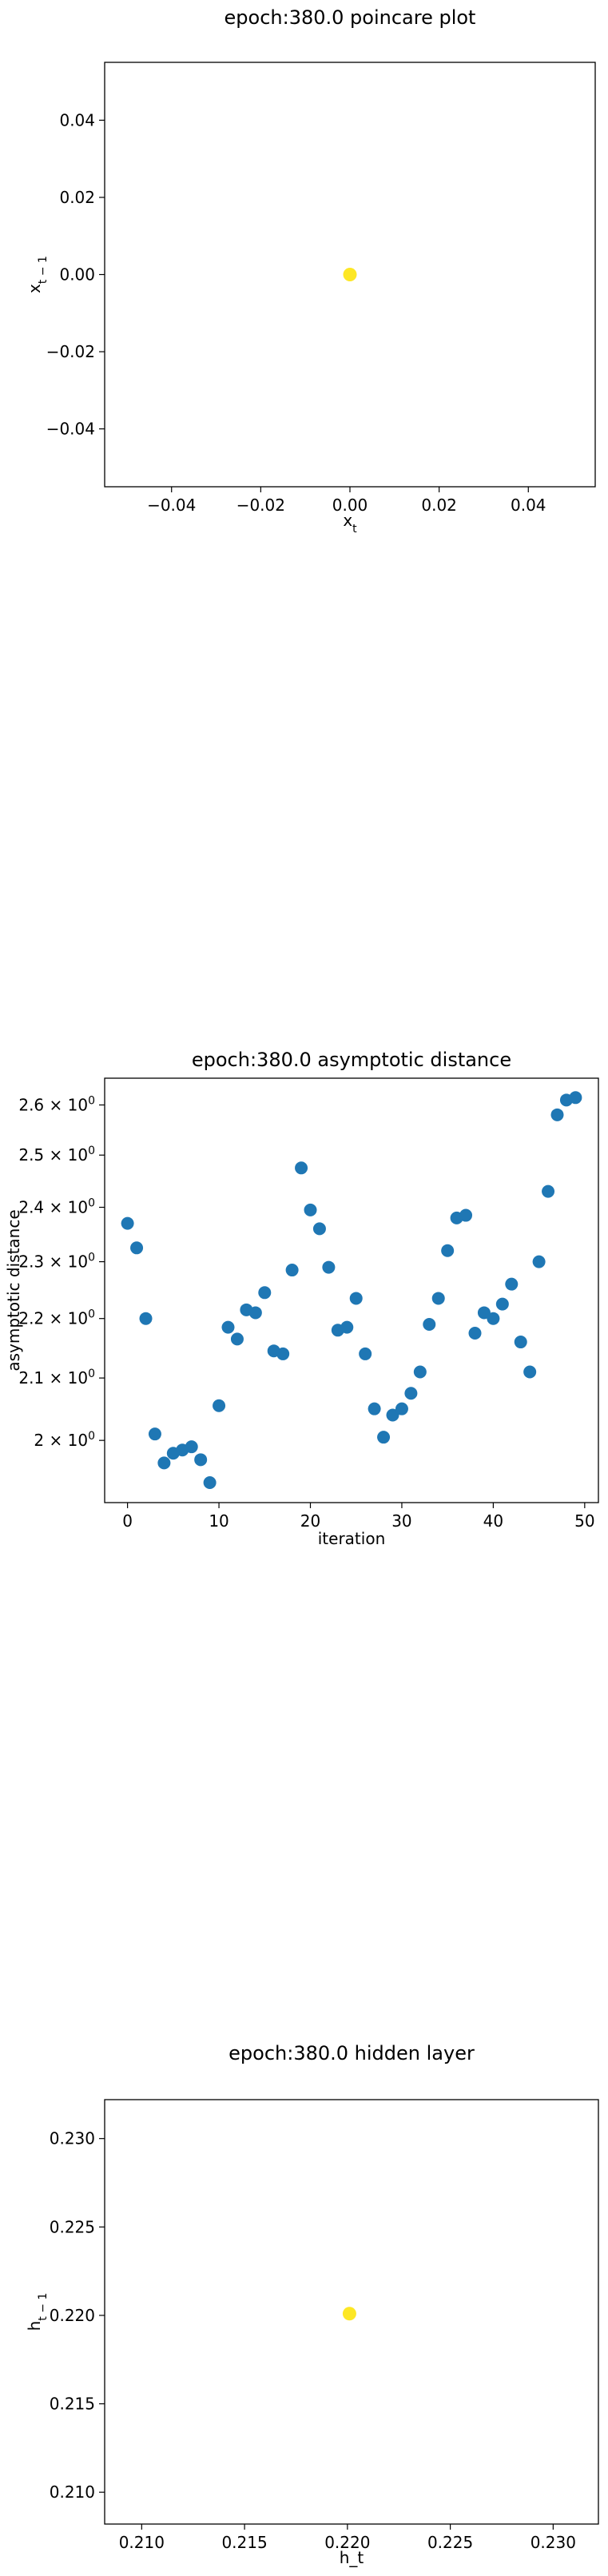 The width and height of the screenshot is (608, 2576). I want to click on x-tick-label: 30, so click(401, 1521).